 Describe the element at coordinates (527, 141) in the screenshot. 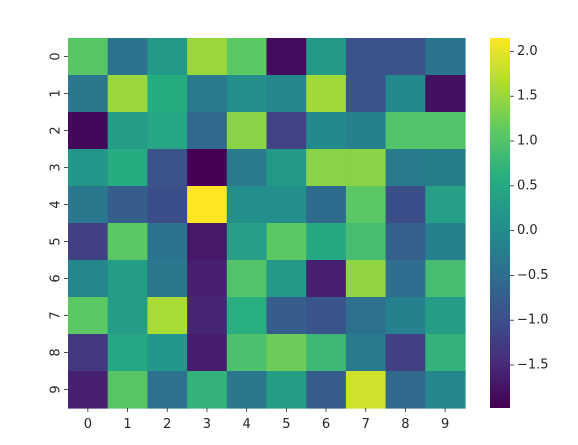

I see `colorbar-tick-label: 1.0` at that location.